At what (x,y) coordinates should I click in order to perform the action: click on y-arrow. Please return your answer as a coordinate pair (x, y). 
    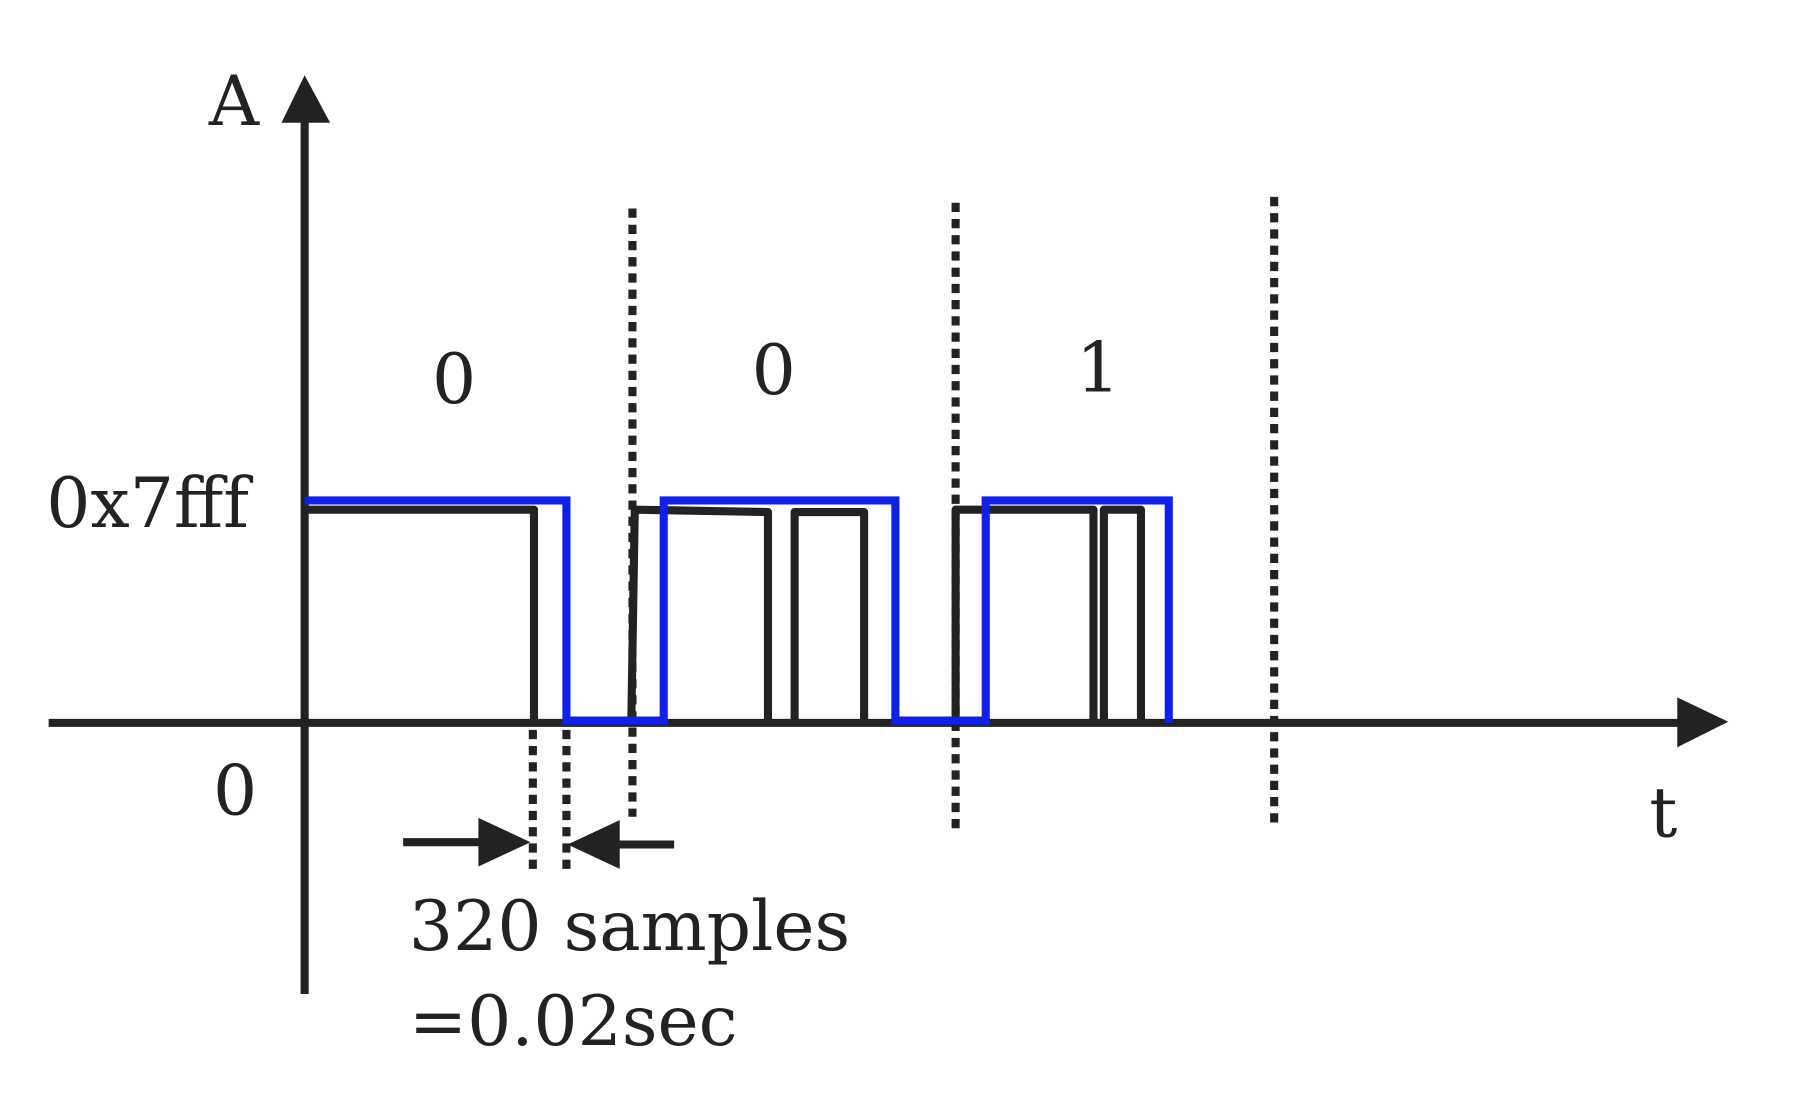
    Looking at the image, I should click on (306, 99).